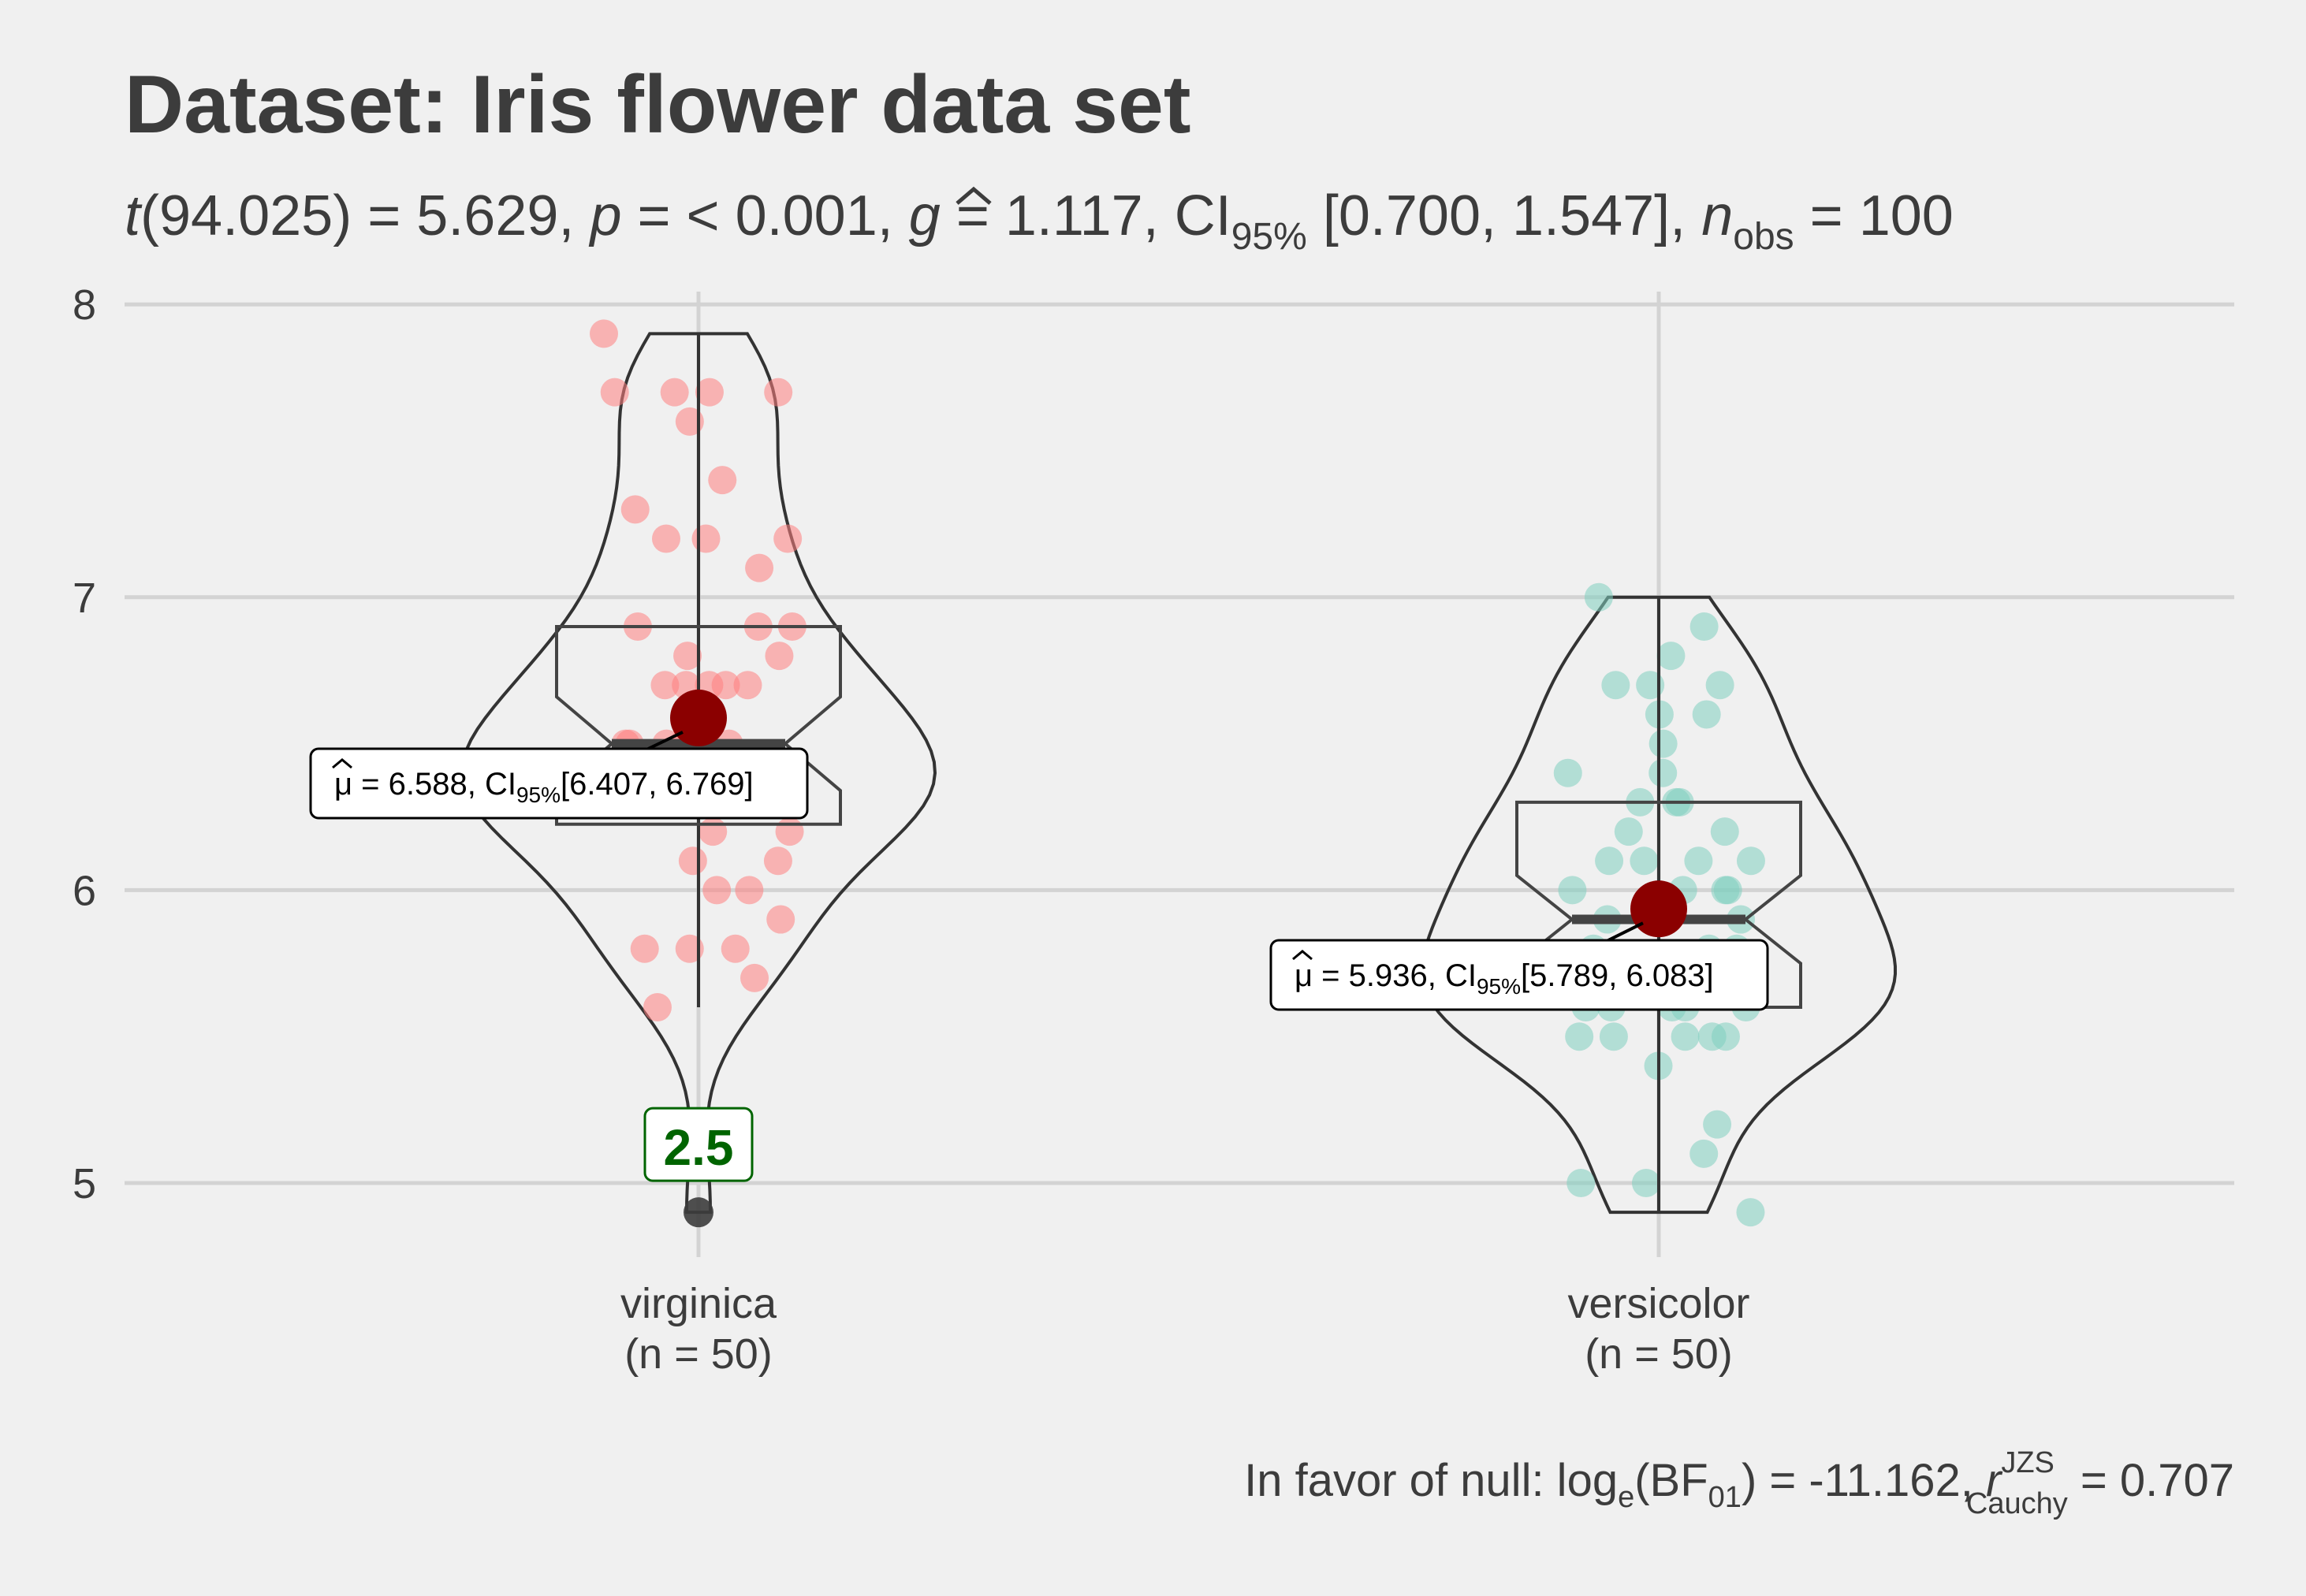 Image resolution: width=2306 pixels, height=1596 pixels. I want to click on y-axis-ticks: 5 6 7 8, so click(84, 744).